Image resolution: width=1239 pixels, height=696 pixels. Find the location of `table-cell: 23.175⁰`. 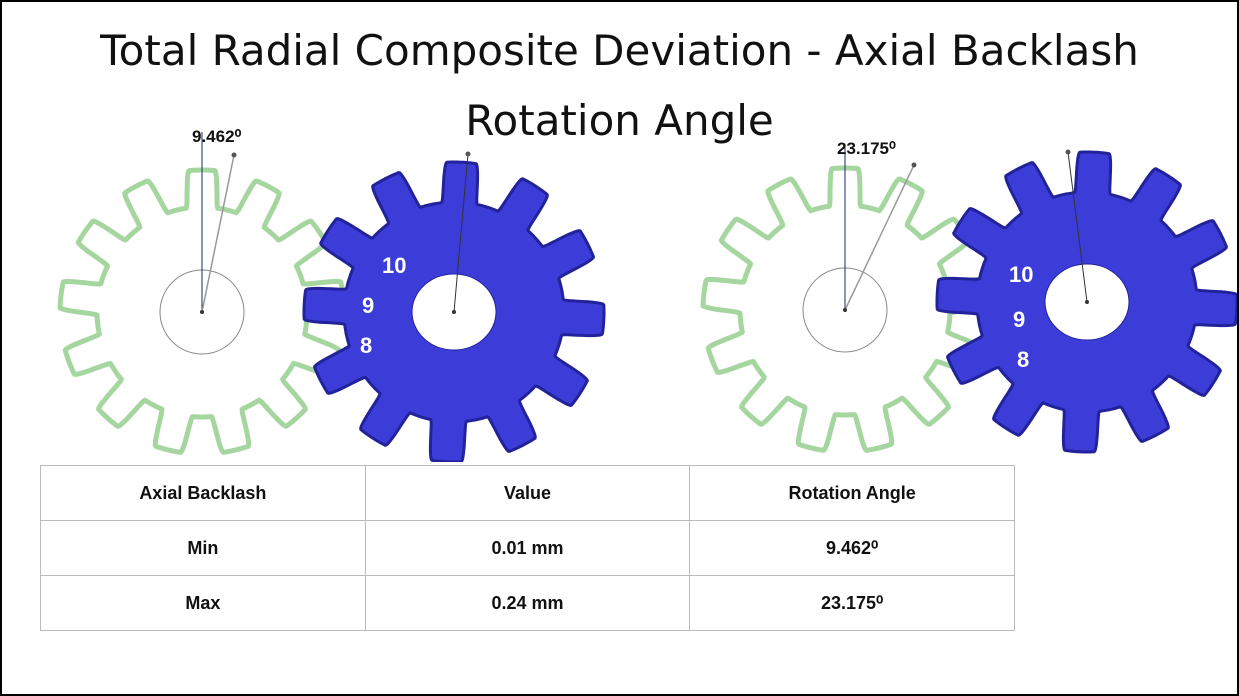

table-cell: 23.175⁰ is located at coordinates (852, 603).